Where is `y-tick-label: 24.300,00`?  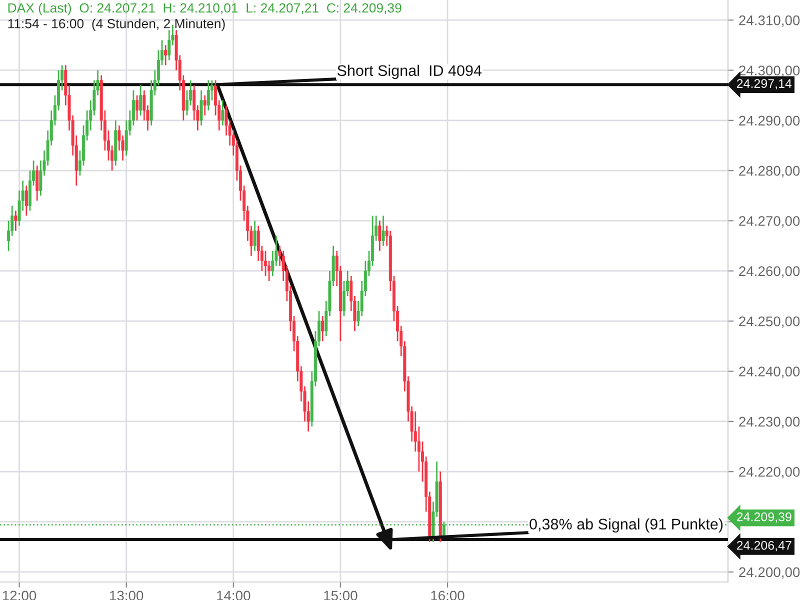
y-tick-label: 24.300,00 is located at coordinates (769, 72).